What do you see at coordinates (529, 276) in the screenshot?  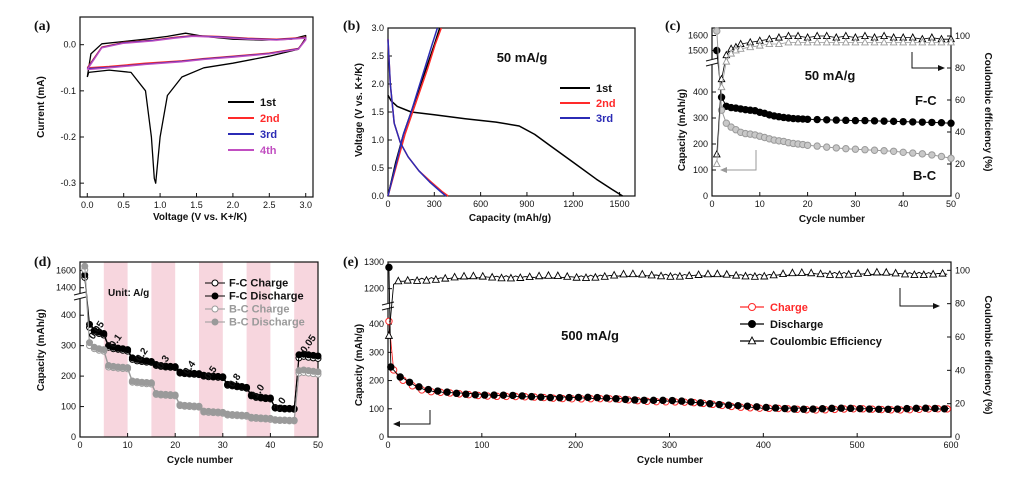 I see `panel-e-marker-Coulombic Efficiency-30` at bounding box center [529, 276].